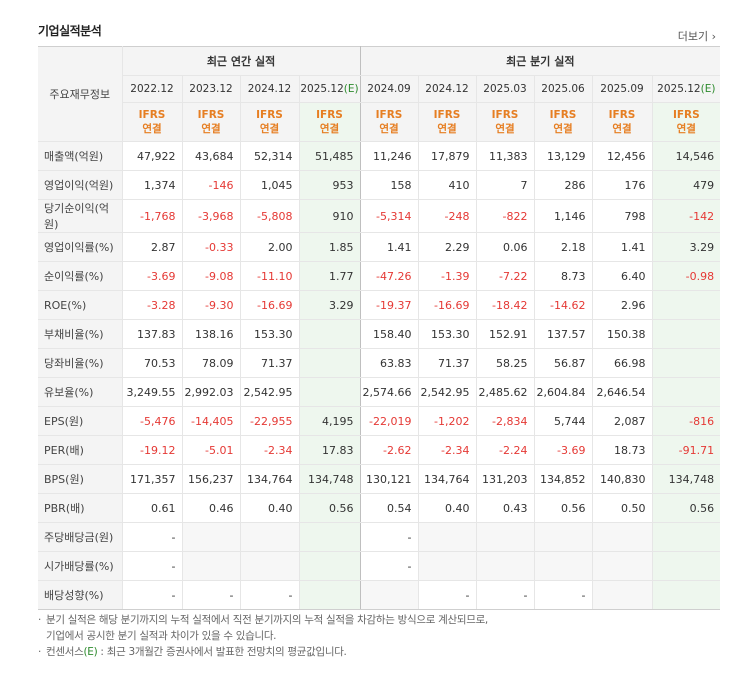 The height and width of the screenshot is (674, 740). What do you see at coordinates (447, 392) in the screenshot?
I see `table-cell: 2,542.95` at bounding box center [447, 392].